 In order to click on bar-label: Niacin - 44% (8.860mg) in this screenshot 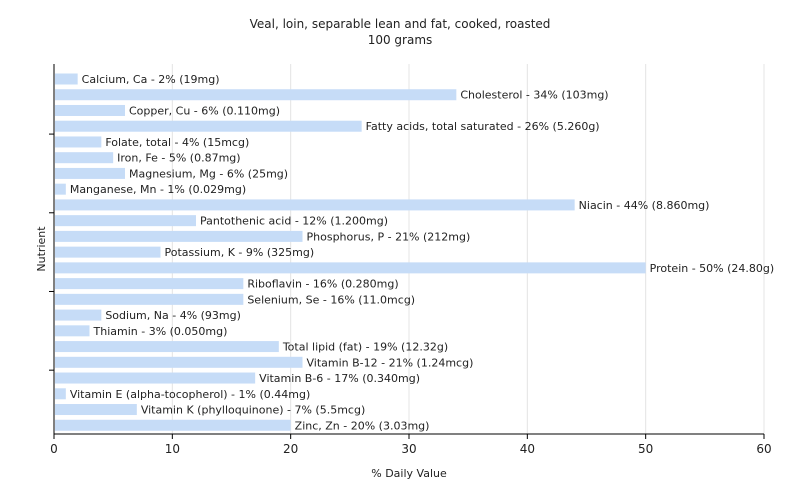, I will do `click(644, 205)`.